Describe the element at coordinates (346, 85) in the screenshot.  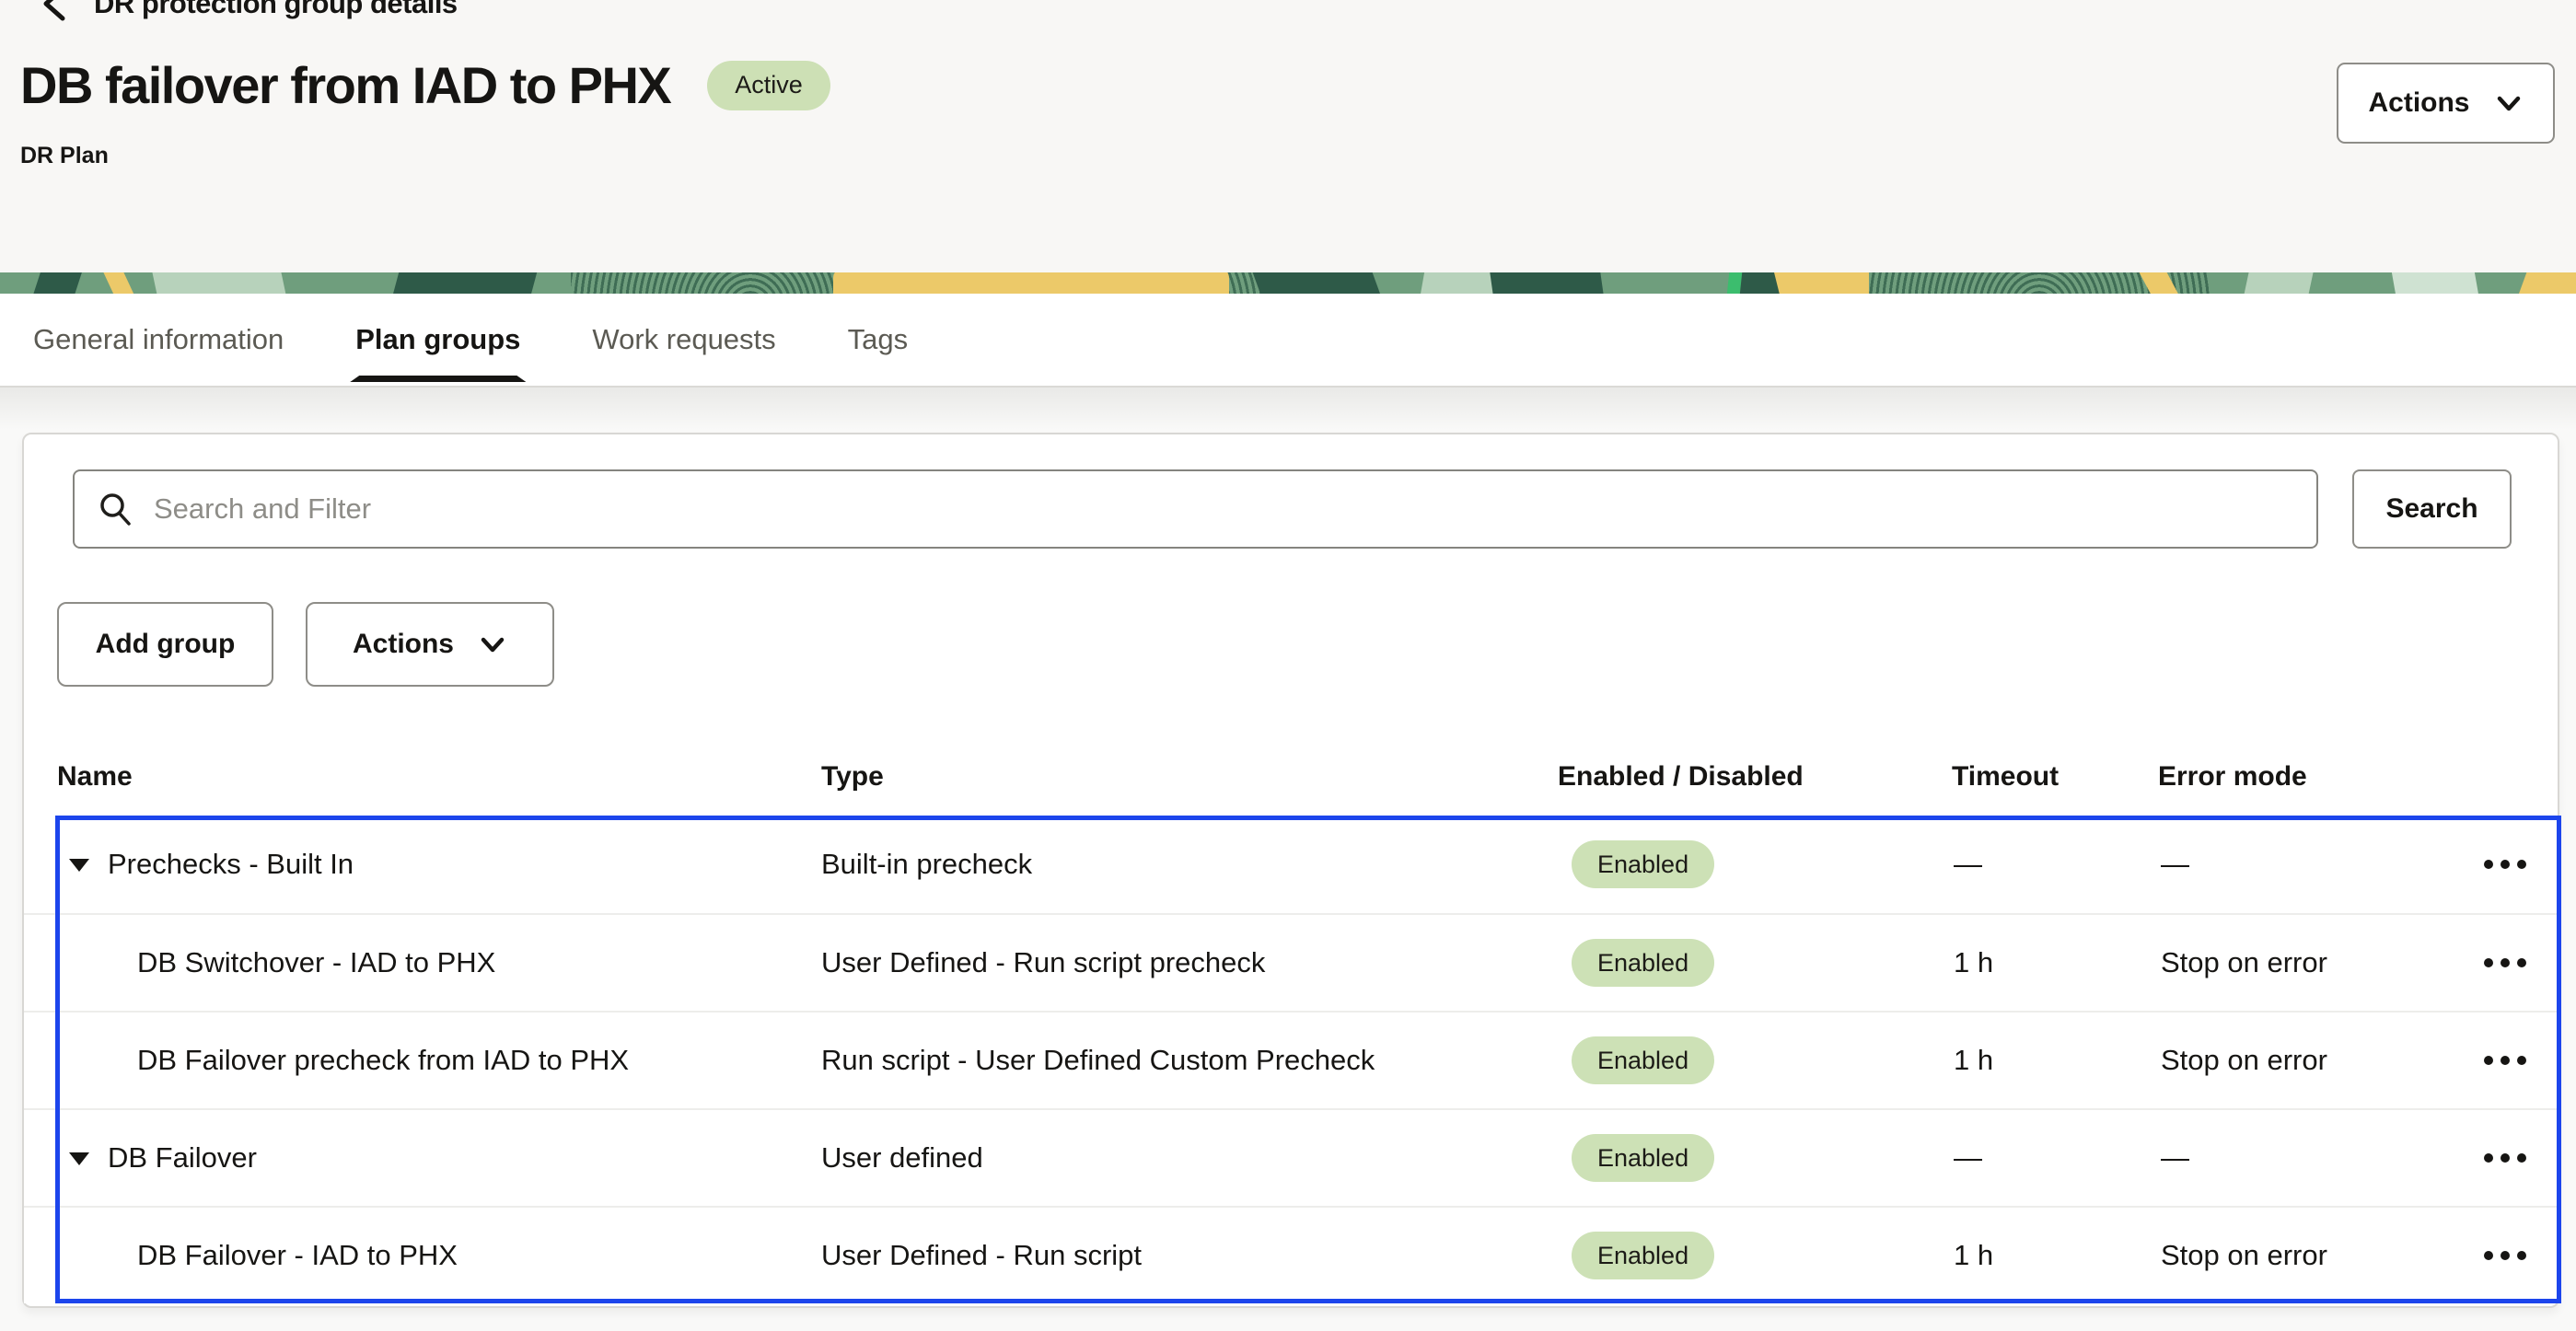
I see `page-title: DB failover from IAD to PHX` at that location.